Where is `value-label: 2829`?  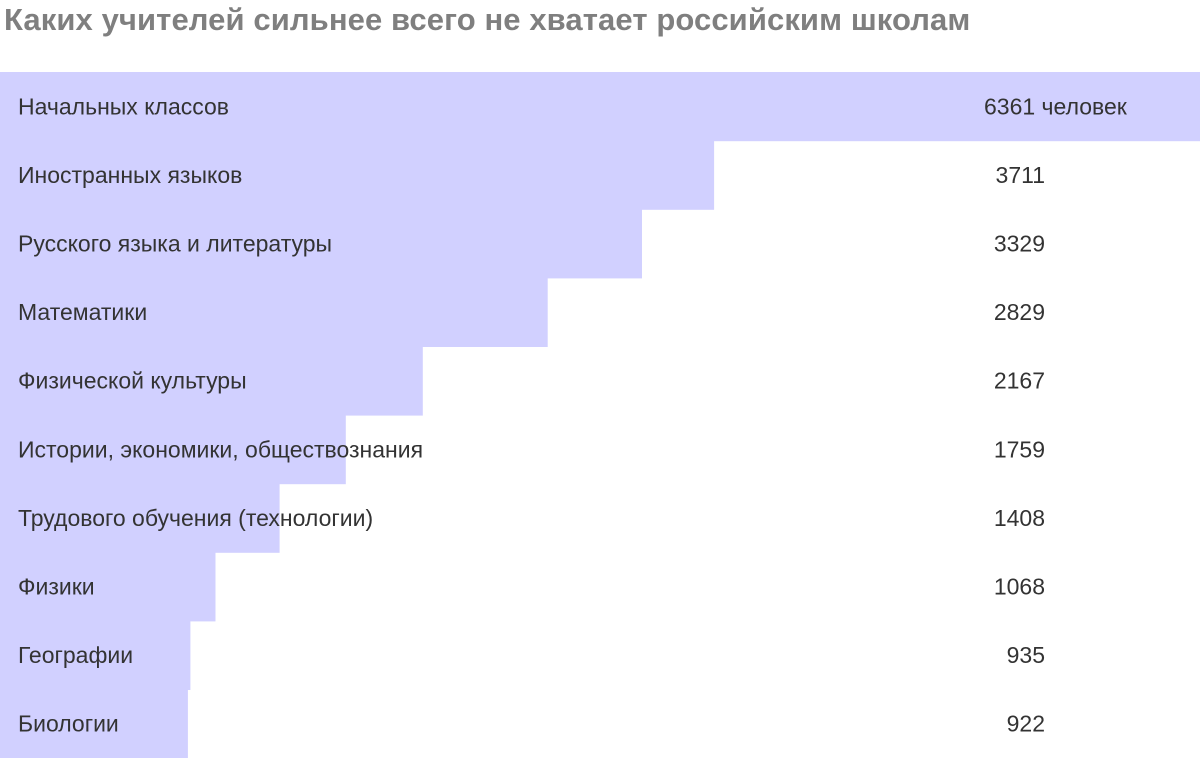
value-label: 2829 is located at coordinates (1019, 312).